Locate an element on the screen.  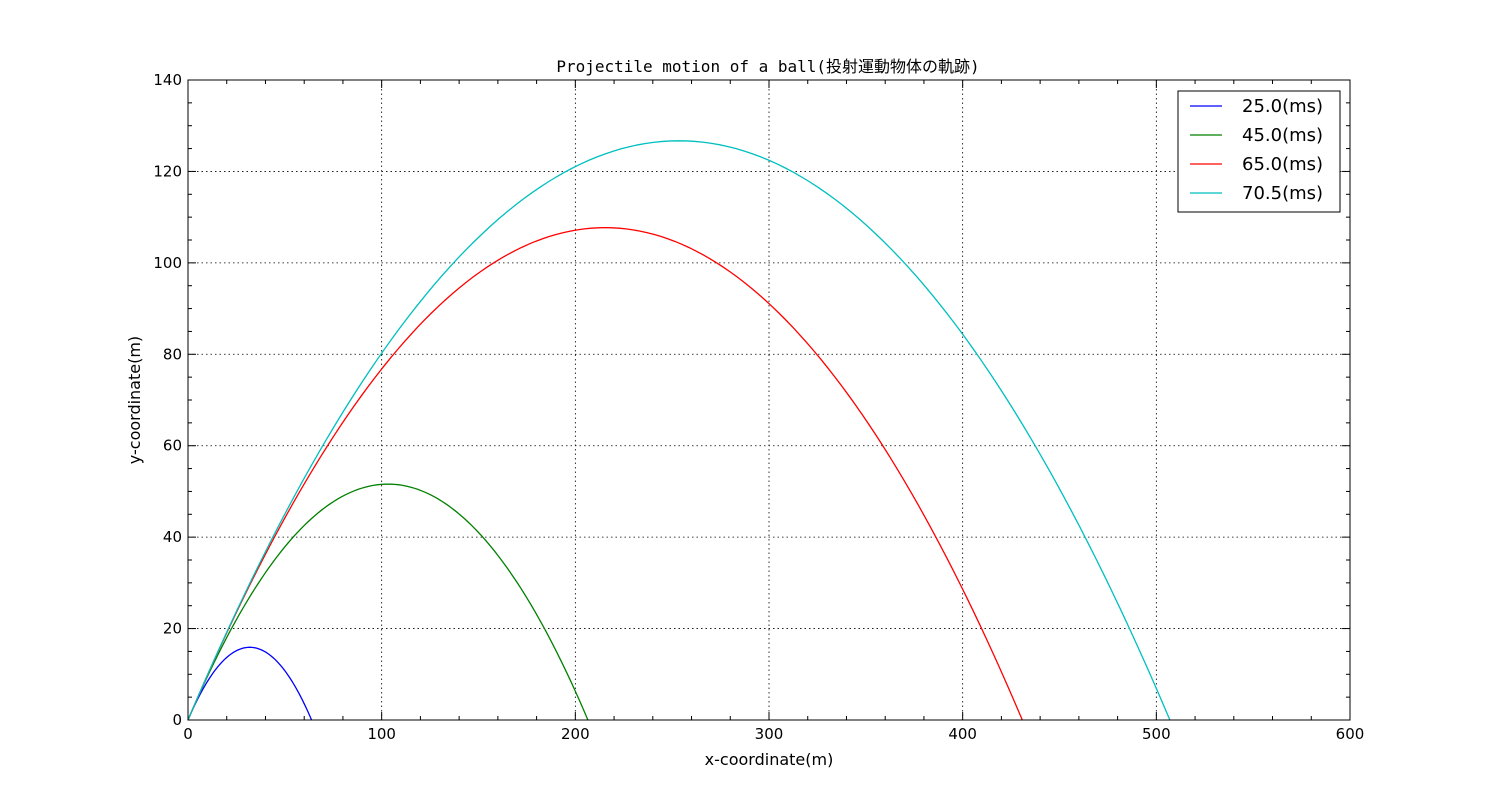
y-tick-label: 80 is located at coordinates (172, 354).